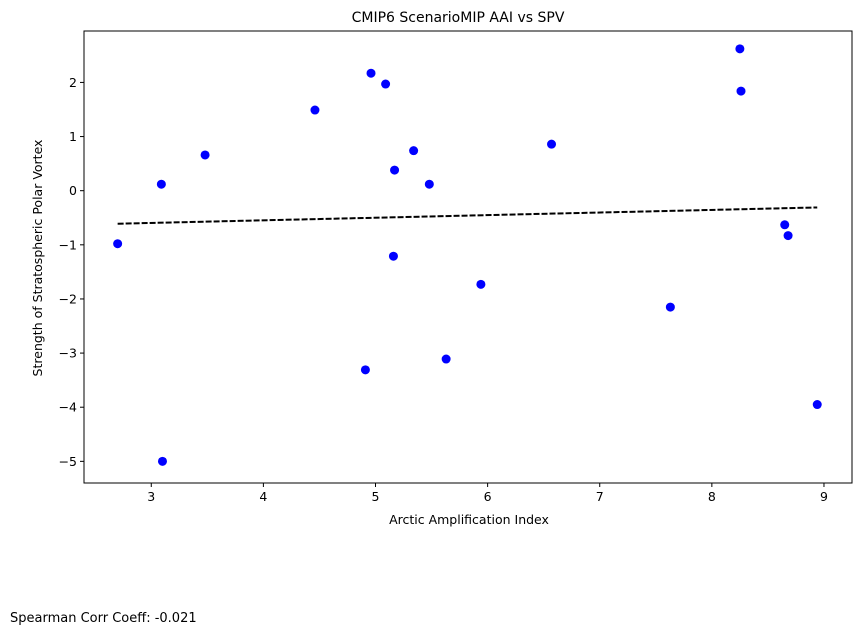 The height and width of the screenshot is (638, 867). I want to click on x-tick-label: 8, so click(712, 496).